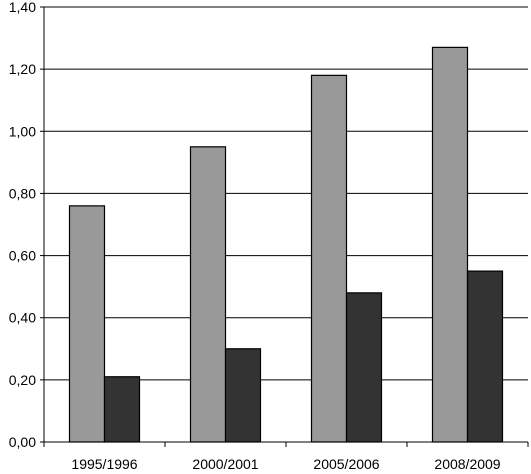 This screenshot has width=531, height=474. Describe the element at coordinates (467, 464) in the screenshot. I see `x-tick-label: 2008/2009` at that location.